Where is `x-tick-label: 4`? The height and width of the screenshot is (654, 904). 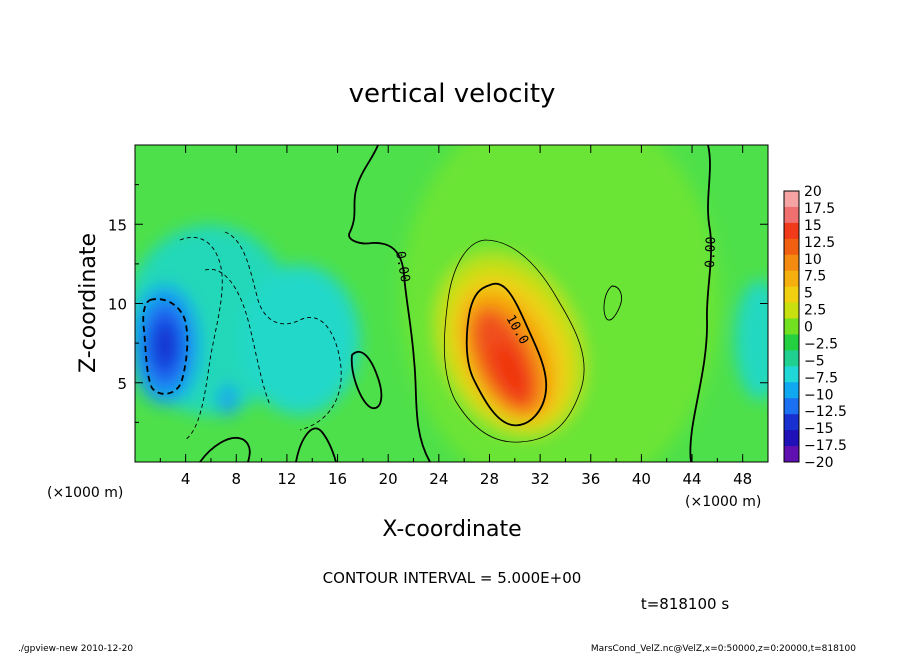
x-tick-label: 4 is located at coordinates (186, 479).